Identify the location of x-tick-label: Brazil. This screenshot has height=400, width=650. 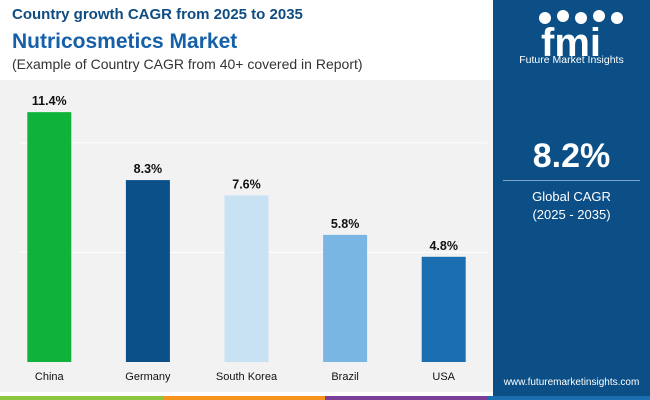
(345, 377).